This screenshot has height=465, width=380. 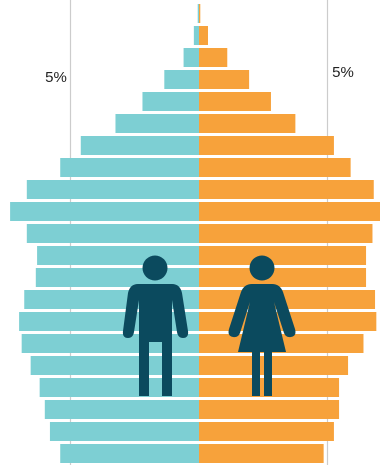 I want to click on tick-label-left: 5%, so click(x=56, y=77).